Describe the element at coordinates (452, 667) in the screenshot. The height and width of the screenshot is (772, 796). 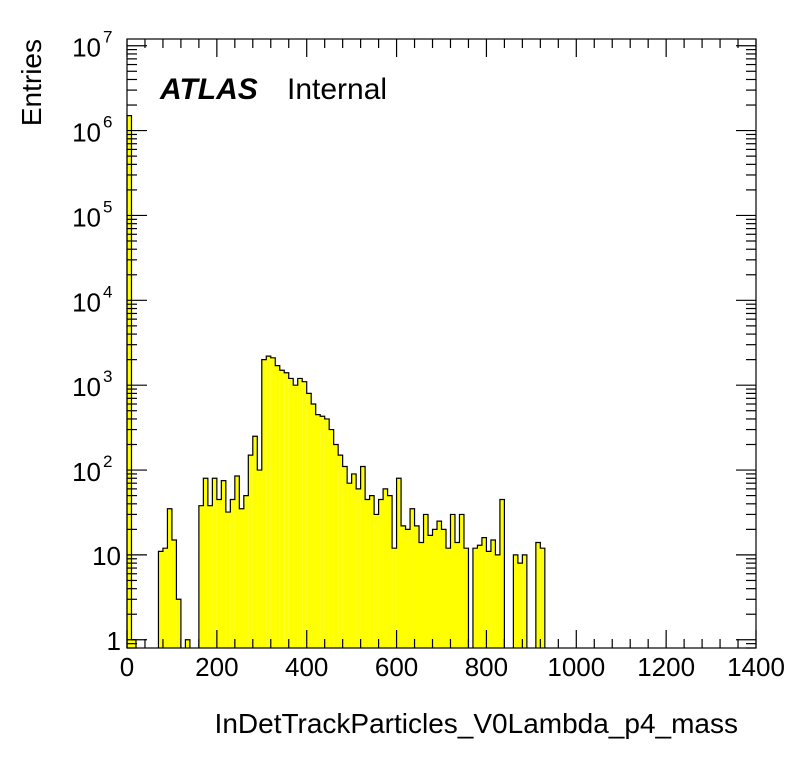
I see `x-tick-labels: 0 200 400 600 800 1000 1200 1400` at that location.